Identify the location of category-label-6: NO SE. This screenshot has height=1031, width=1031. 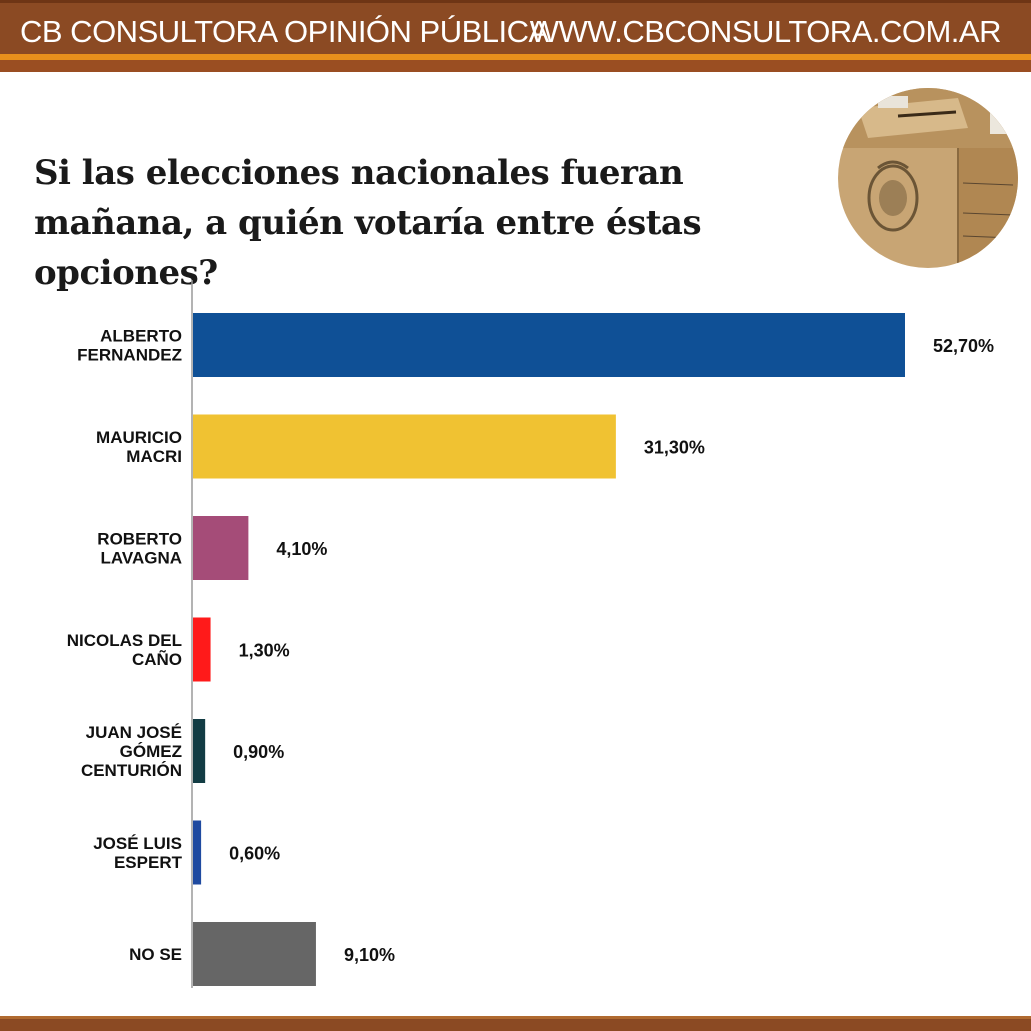
(155, 954).